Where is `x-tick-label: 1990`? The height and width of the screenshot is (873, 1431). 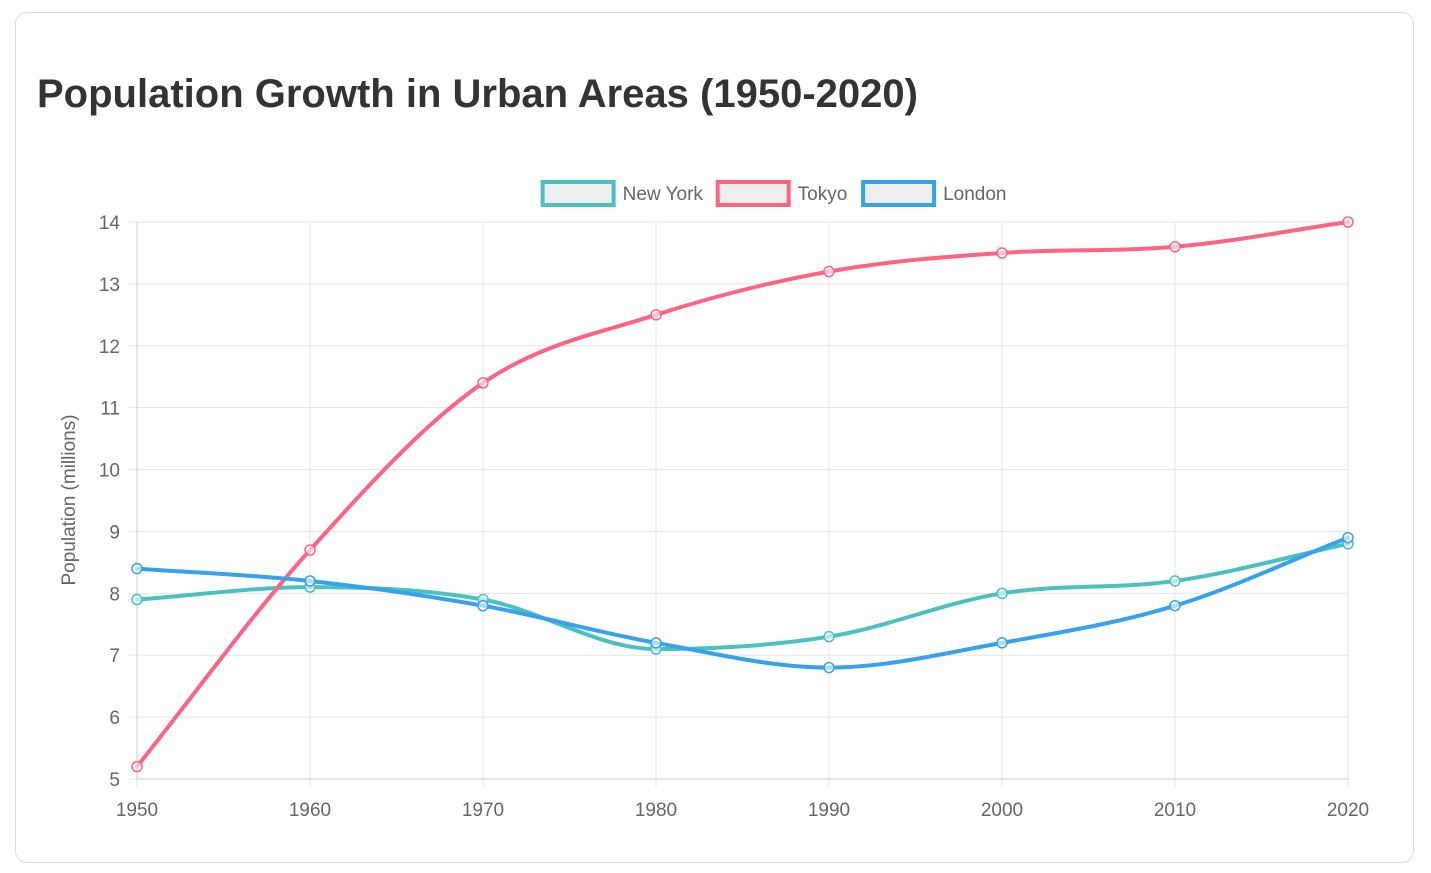 x-tick-label: 1990 is located at coordinates (829, 810).